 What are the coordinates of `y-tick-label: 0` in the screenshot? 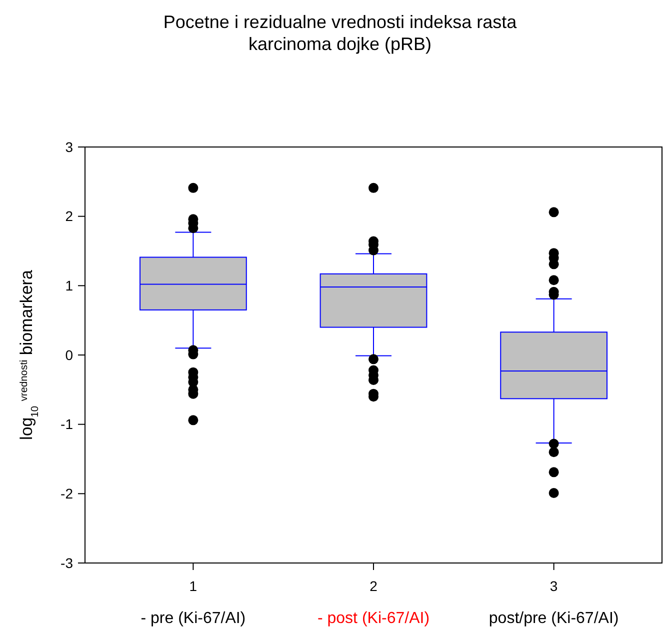 It's located at (69, 354).